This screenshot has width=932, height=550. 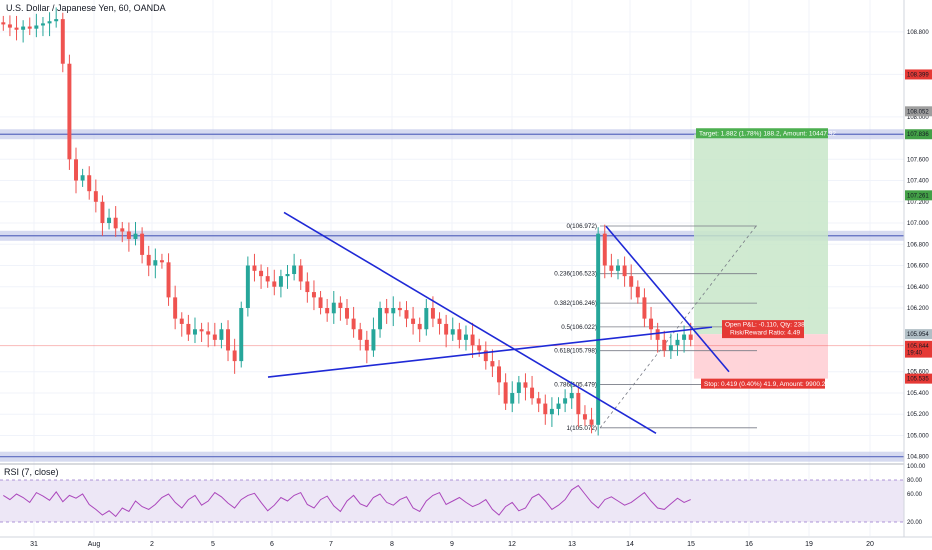 I want to click on price-tag-label: 19:40, so click(x=915, y=354).